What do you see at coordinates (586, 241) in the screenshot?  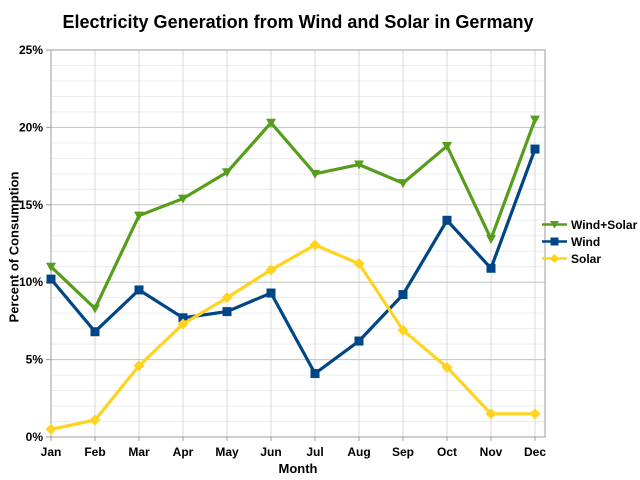 I see `legend-label-wind: Wind` at bounding box center [586, 241].